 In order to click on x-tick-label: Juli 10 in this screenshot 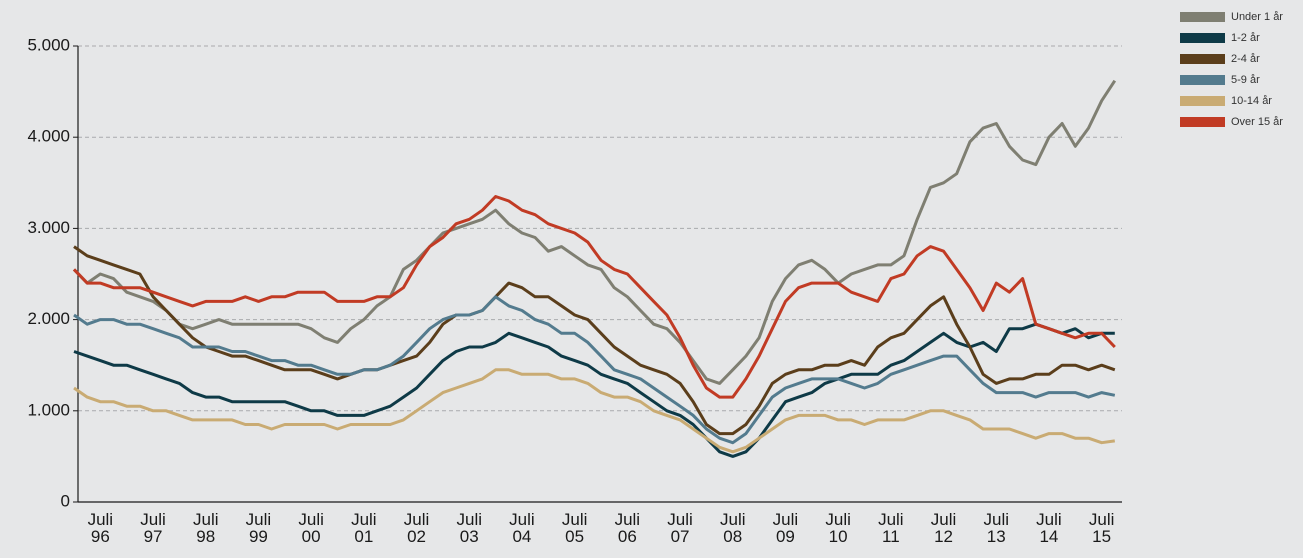, I will do `click(838, 528)`.